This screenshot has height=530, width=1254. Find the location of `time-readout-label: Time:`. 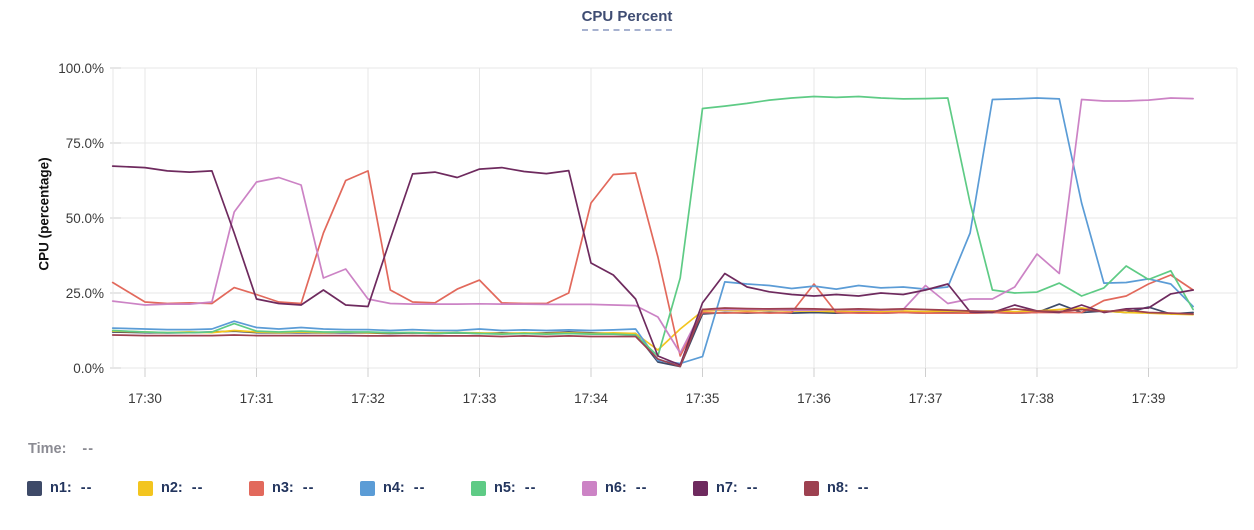

time-readout-label: Time: is located at coordinates (47, 449).